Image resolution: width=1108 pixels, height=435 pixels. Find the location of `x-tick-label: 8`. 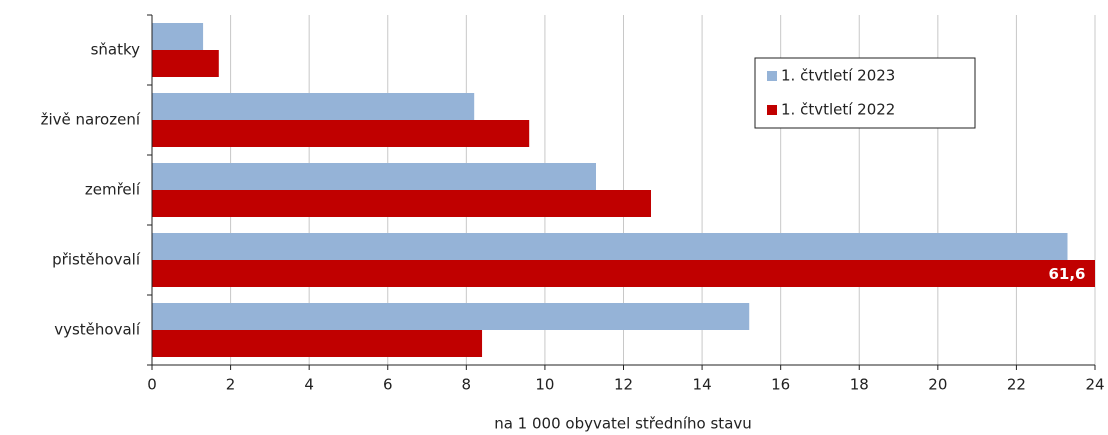

x-tick-label: 8 is located at coordinates (467, 385).